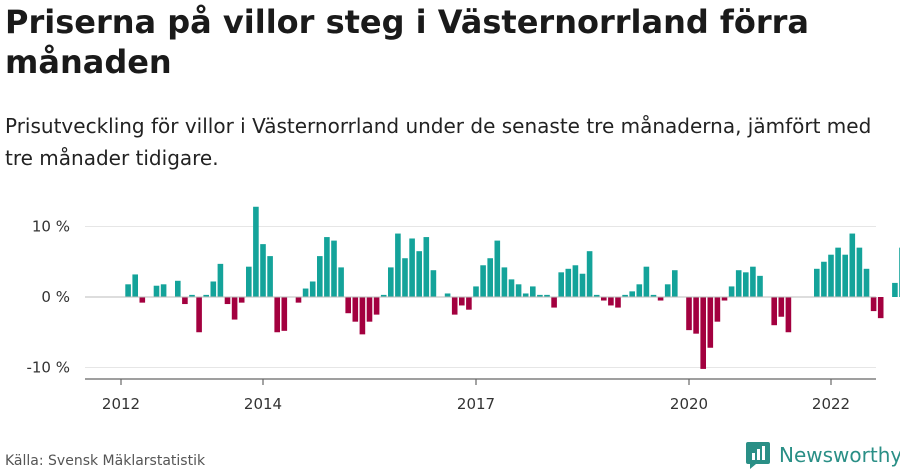 This screenshot has height=474, width=900. Describe the element at coordinates (689, 404) in the screenshot. I see `x-tick-label: 2020` at that location.